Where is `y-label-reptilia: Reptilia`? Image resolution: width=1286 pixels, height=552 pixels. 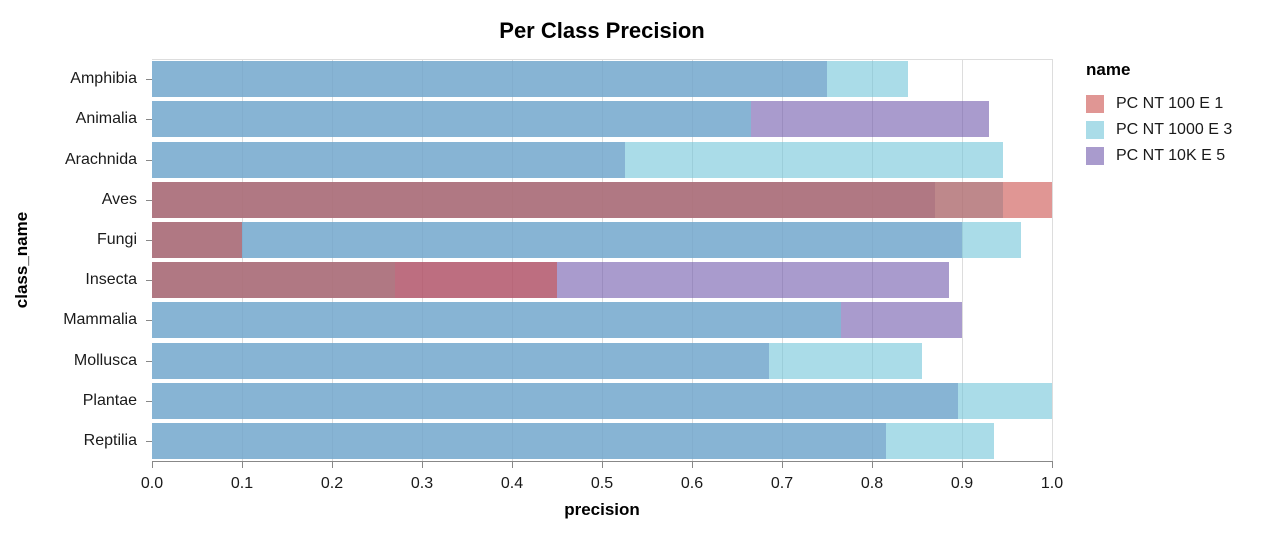 y-label-reptilia: Reptilia is located at coordinates (110, 440).